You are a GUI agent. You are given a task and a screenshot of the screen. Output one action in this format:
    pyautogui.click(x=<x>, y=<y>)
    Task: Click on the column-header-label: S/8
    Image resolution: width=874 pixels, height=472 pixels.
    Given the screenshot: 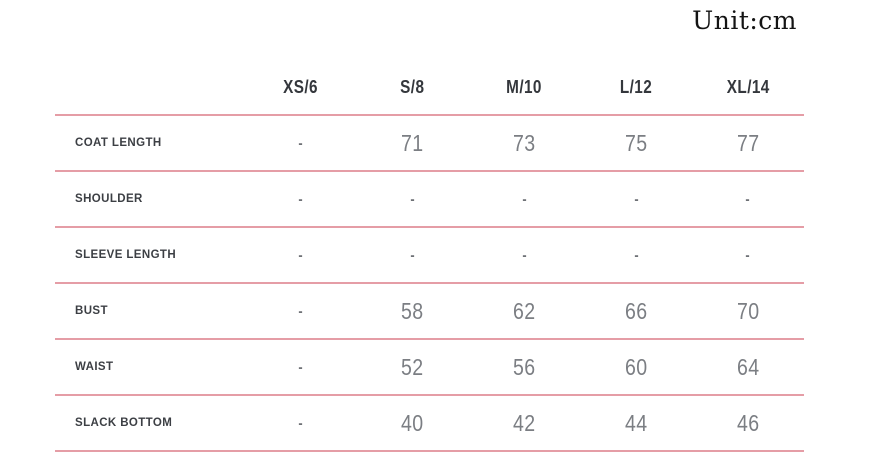 What is the action you would take?
    pyautogui.click(x=412, y=86)
    